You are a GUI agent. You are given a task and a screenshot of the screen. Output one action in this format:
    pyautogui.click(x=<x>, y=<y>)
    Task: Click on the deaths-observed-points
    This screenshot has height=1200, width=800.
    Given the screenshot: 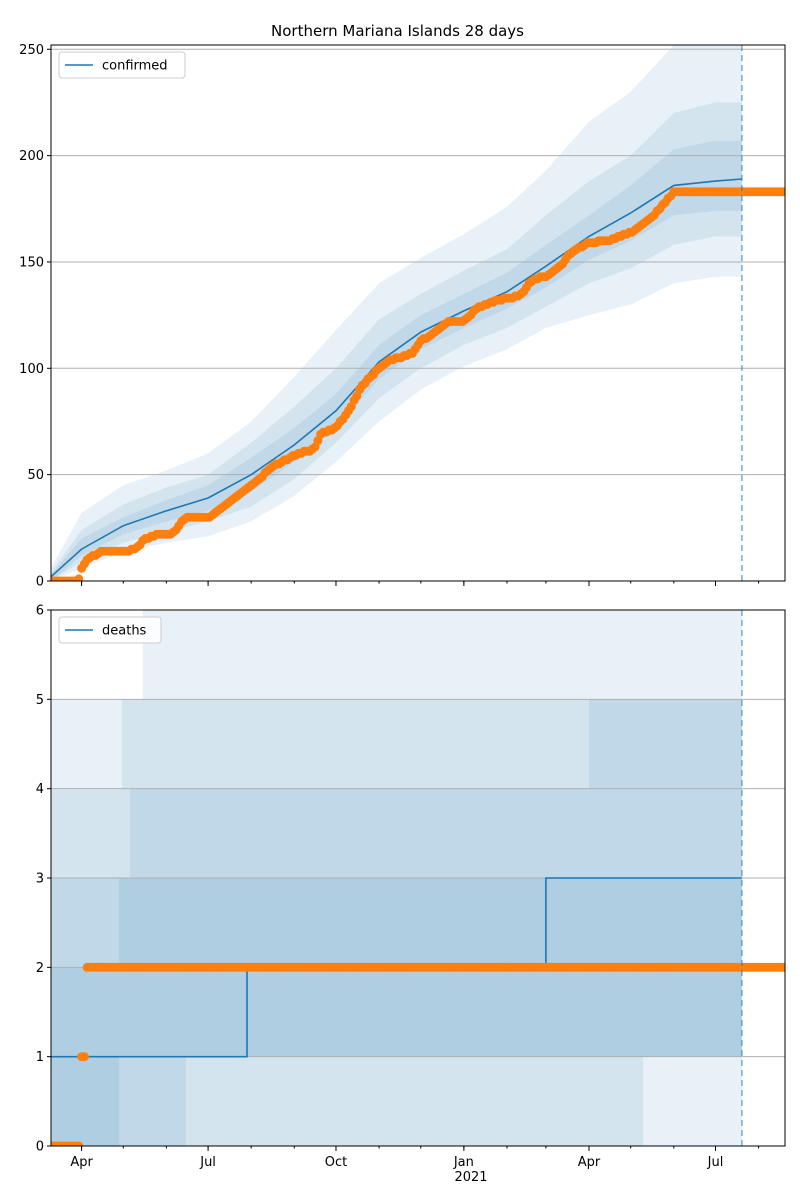 What is the action you would take?
    pyautogui.click(x=418, y=1054)
    